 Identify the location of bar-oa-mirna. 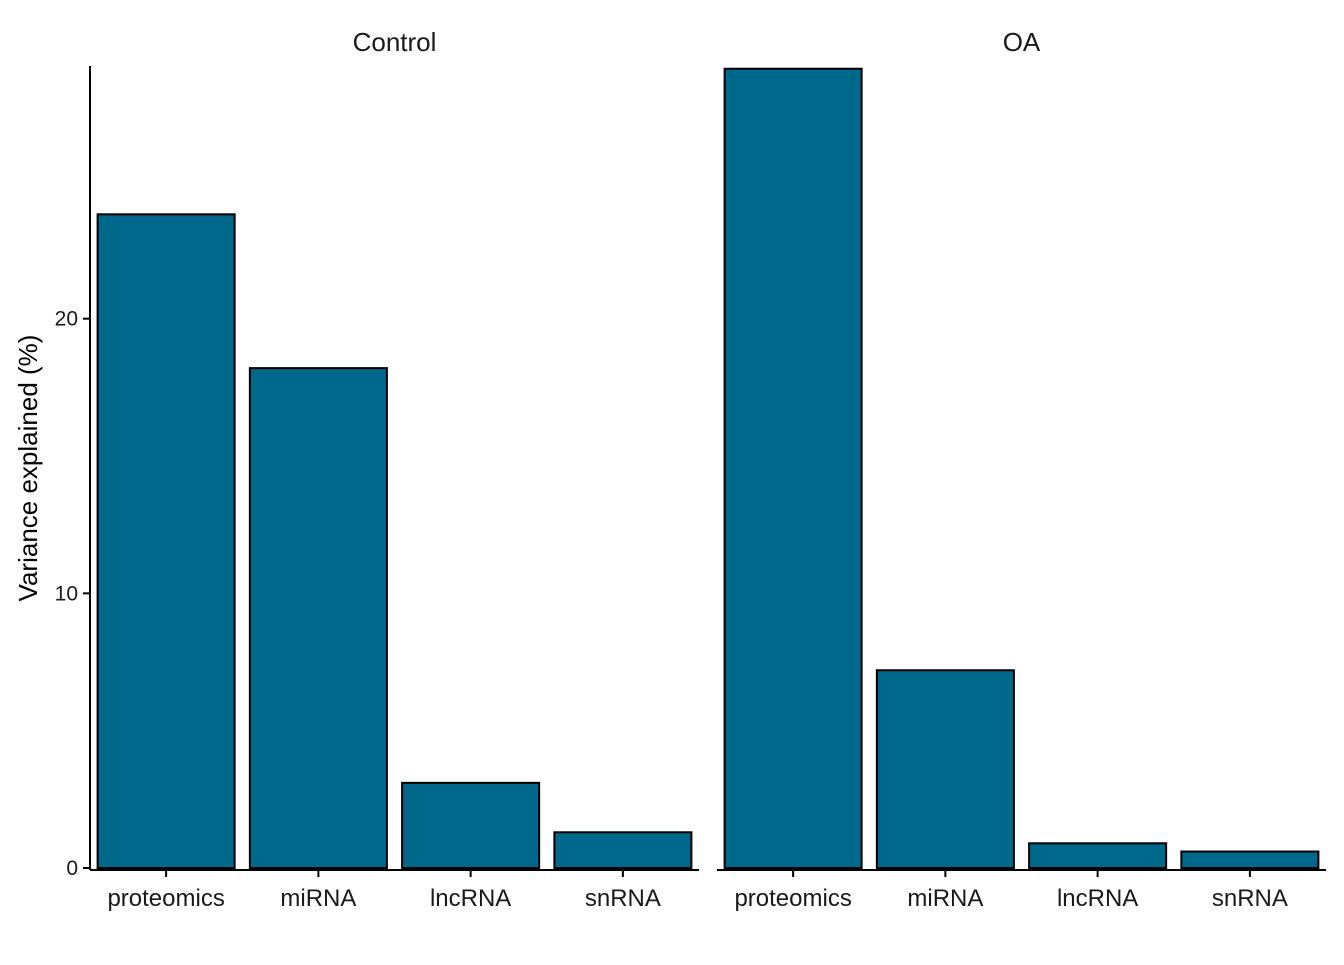
(945, 769).